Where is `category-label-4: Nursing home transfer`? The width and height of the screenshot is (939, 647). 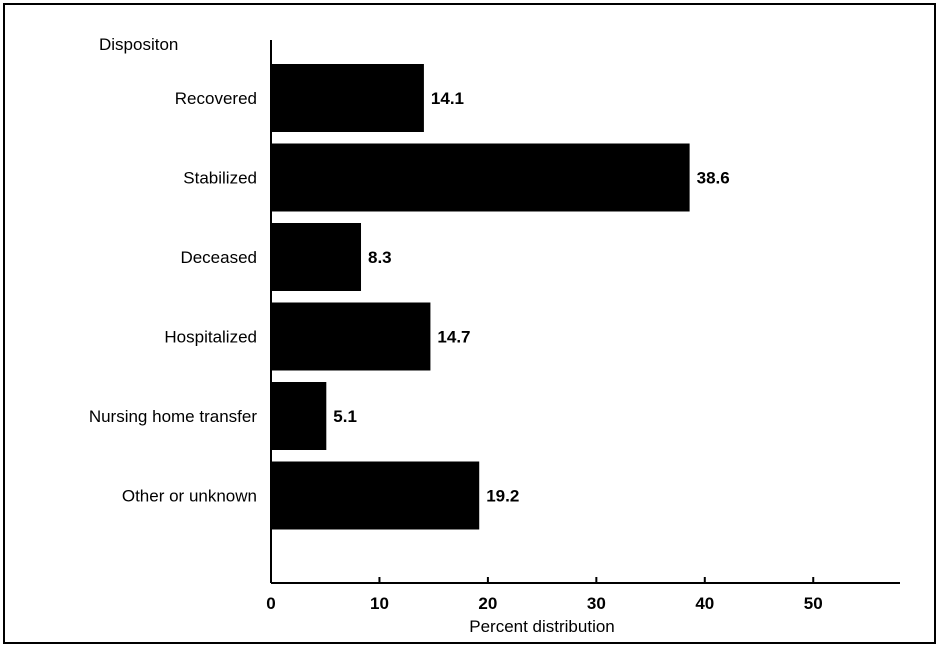 category-label-4: Nursing home transfer is located at coordinates (173, 416).